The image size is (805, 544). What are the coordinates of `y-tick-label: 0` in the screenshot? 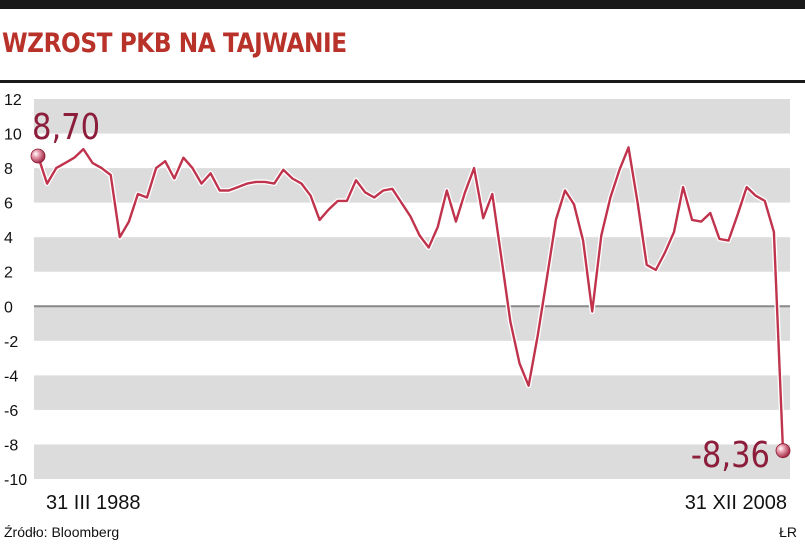 It's located at (8, 307).